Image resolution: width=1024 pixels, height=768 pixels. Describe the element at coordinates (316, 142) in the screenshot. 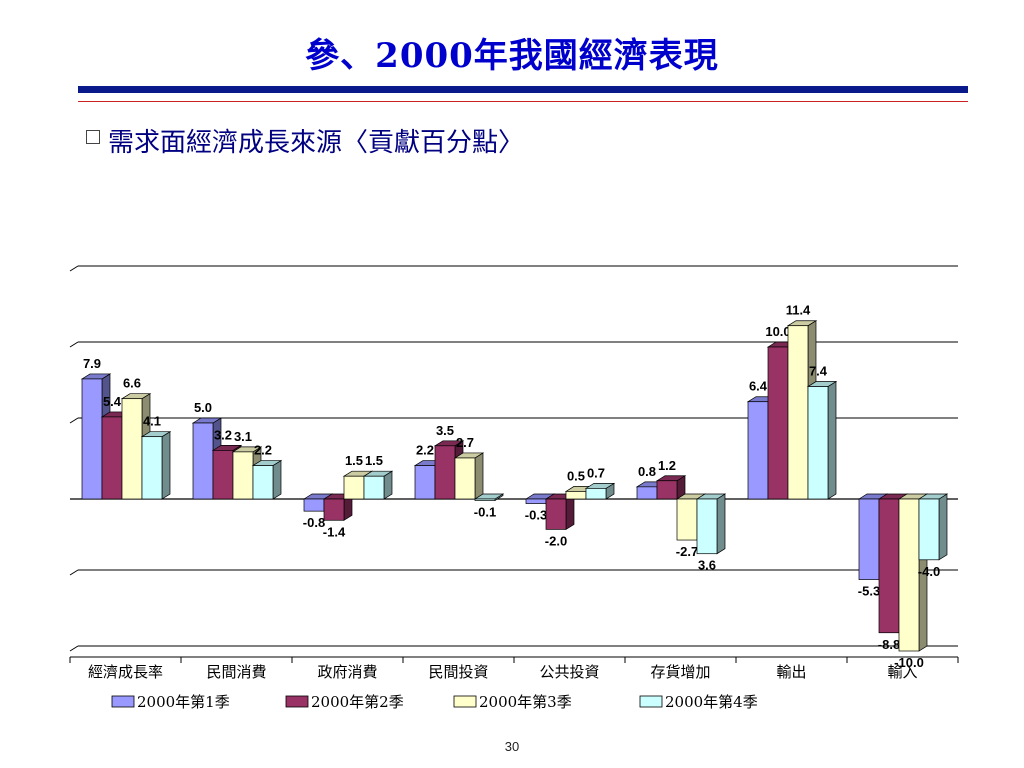

I see `chart-subtitle: 需求面經濟成長來源〈貢獻百分點〉` at that location.